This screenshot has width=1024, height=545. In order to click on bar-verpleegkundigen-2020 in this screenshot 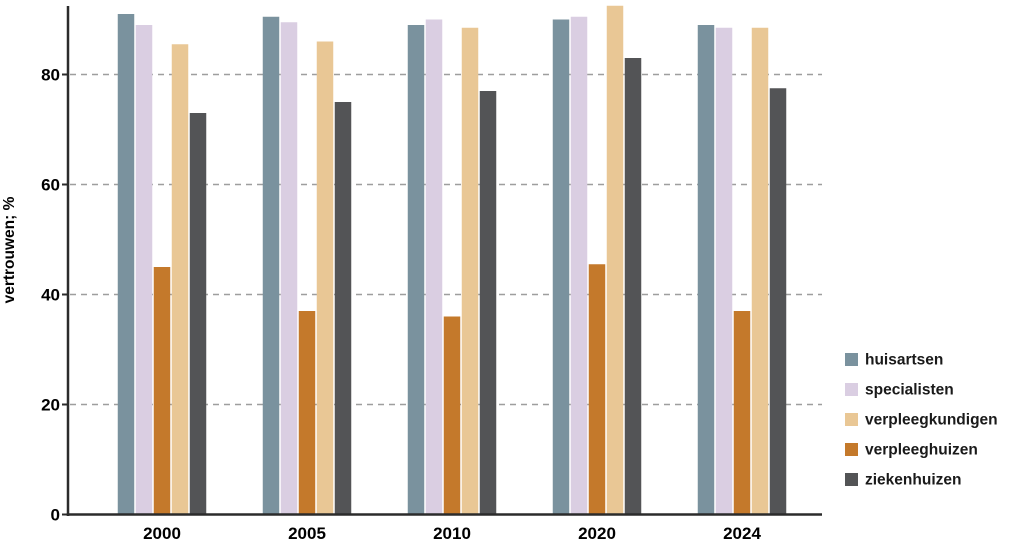, I will do `click(615, 260)`.